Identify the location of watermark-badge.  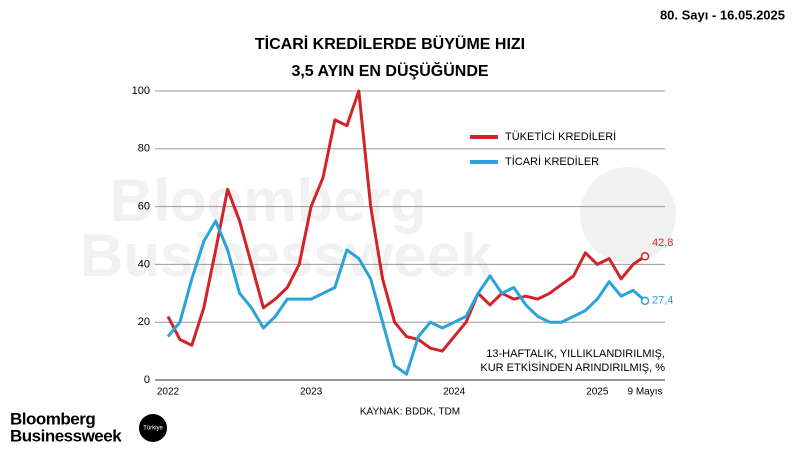
(628, 215).